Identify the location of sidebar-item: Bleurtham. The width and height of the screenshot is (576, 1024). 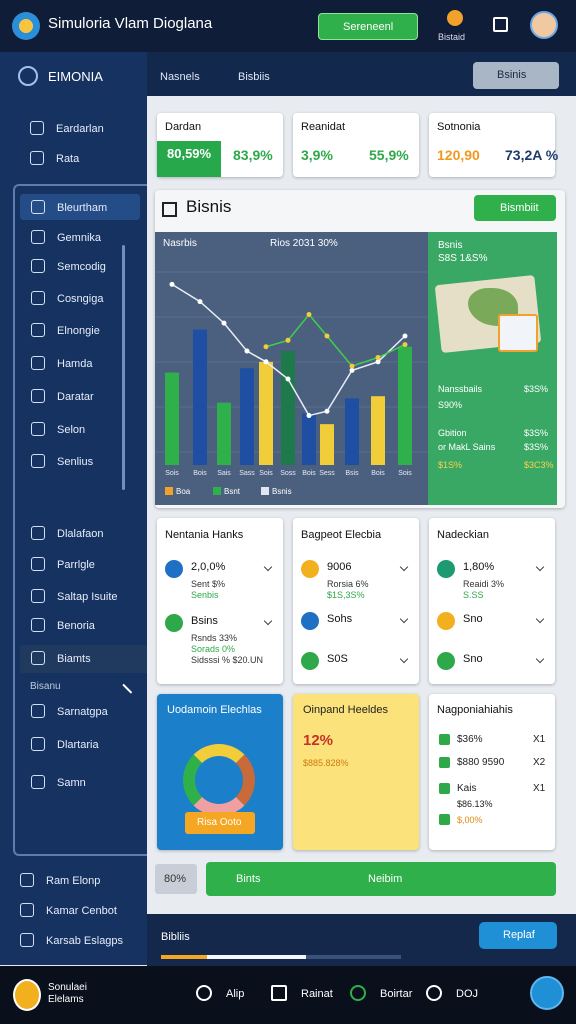
(82, 208).